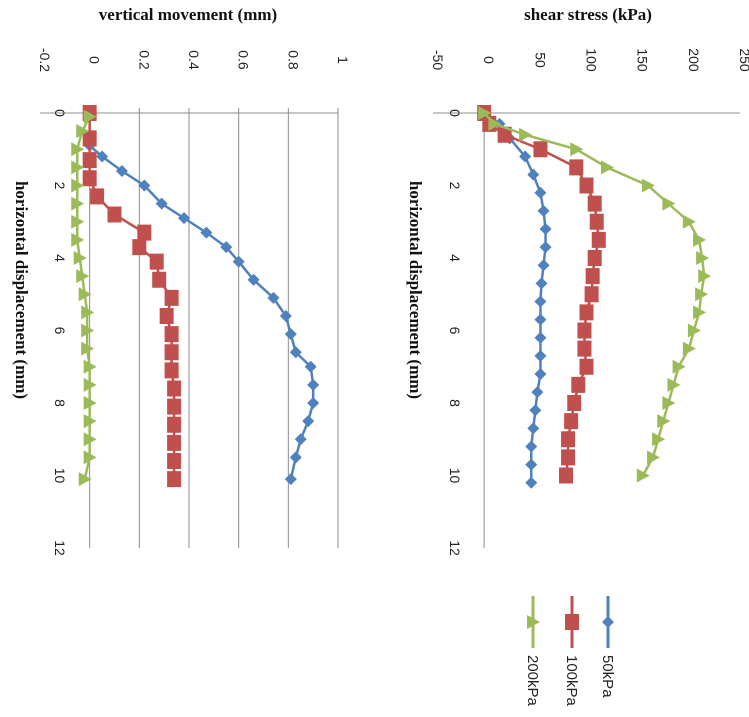 This screenshot has height=717, width=749. I want to click on c1-horizontal-displacement-axis-title: horizontal displacement (mm), so click(21, 290).